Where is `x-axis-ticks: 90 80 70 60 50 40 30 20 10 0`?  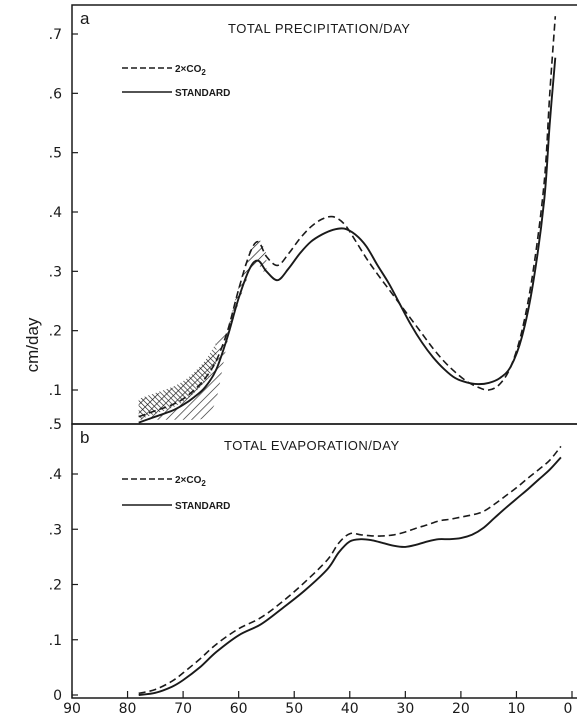
x-axis-ticks: 90 80 70 60 50 40 30 20 10 0 is located at coordinates (318, 703).